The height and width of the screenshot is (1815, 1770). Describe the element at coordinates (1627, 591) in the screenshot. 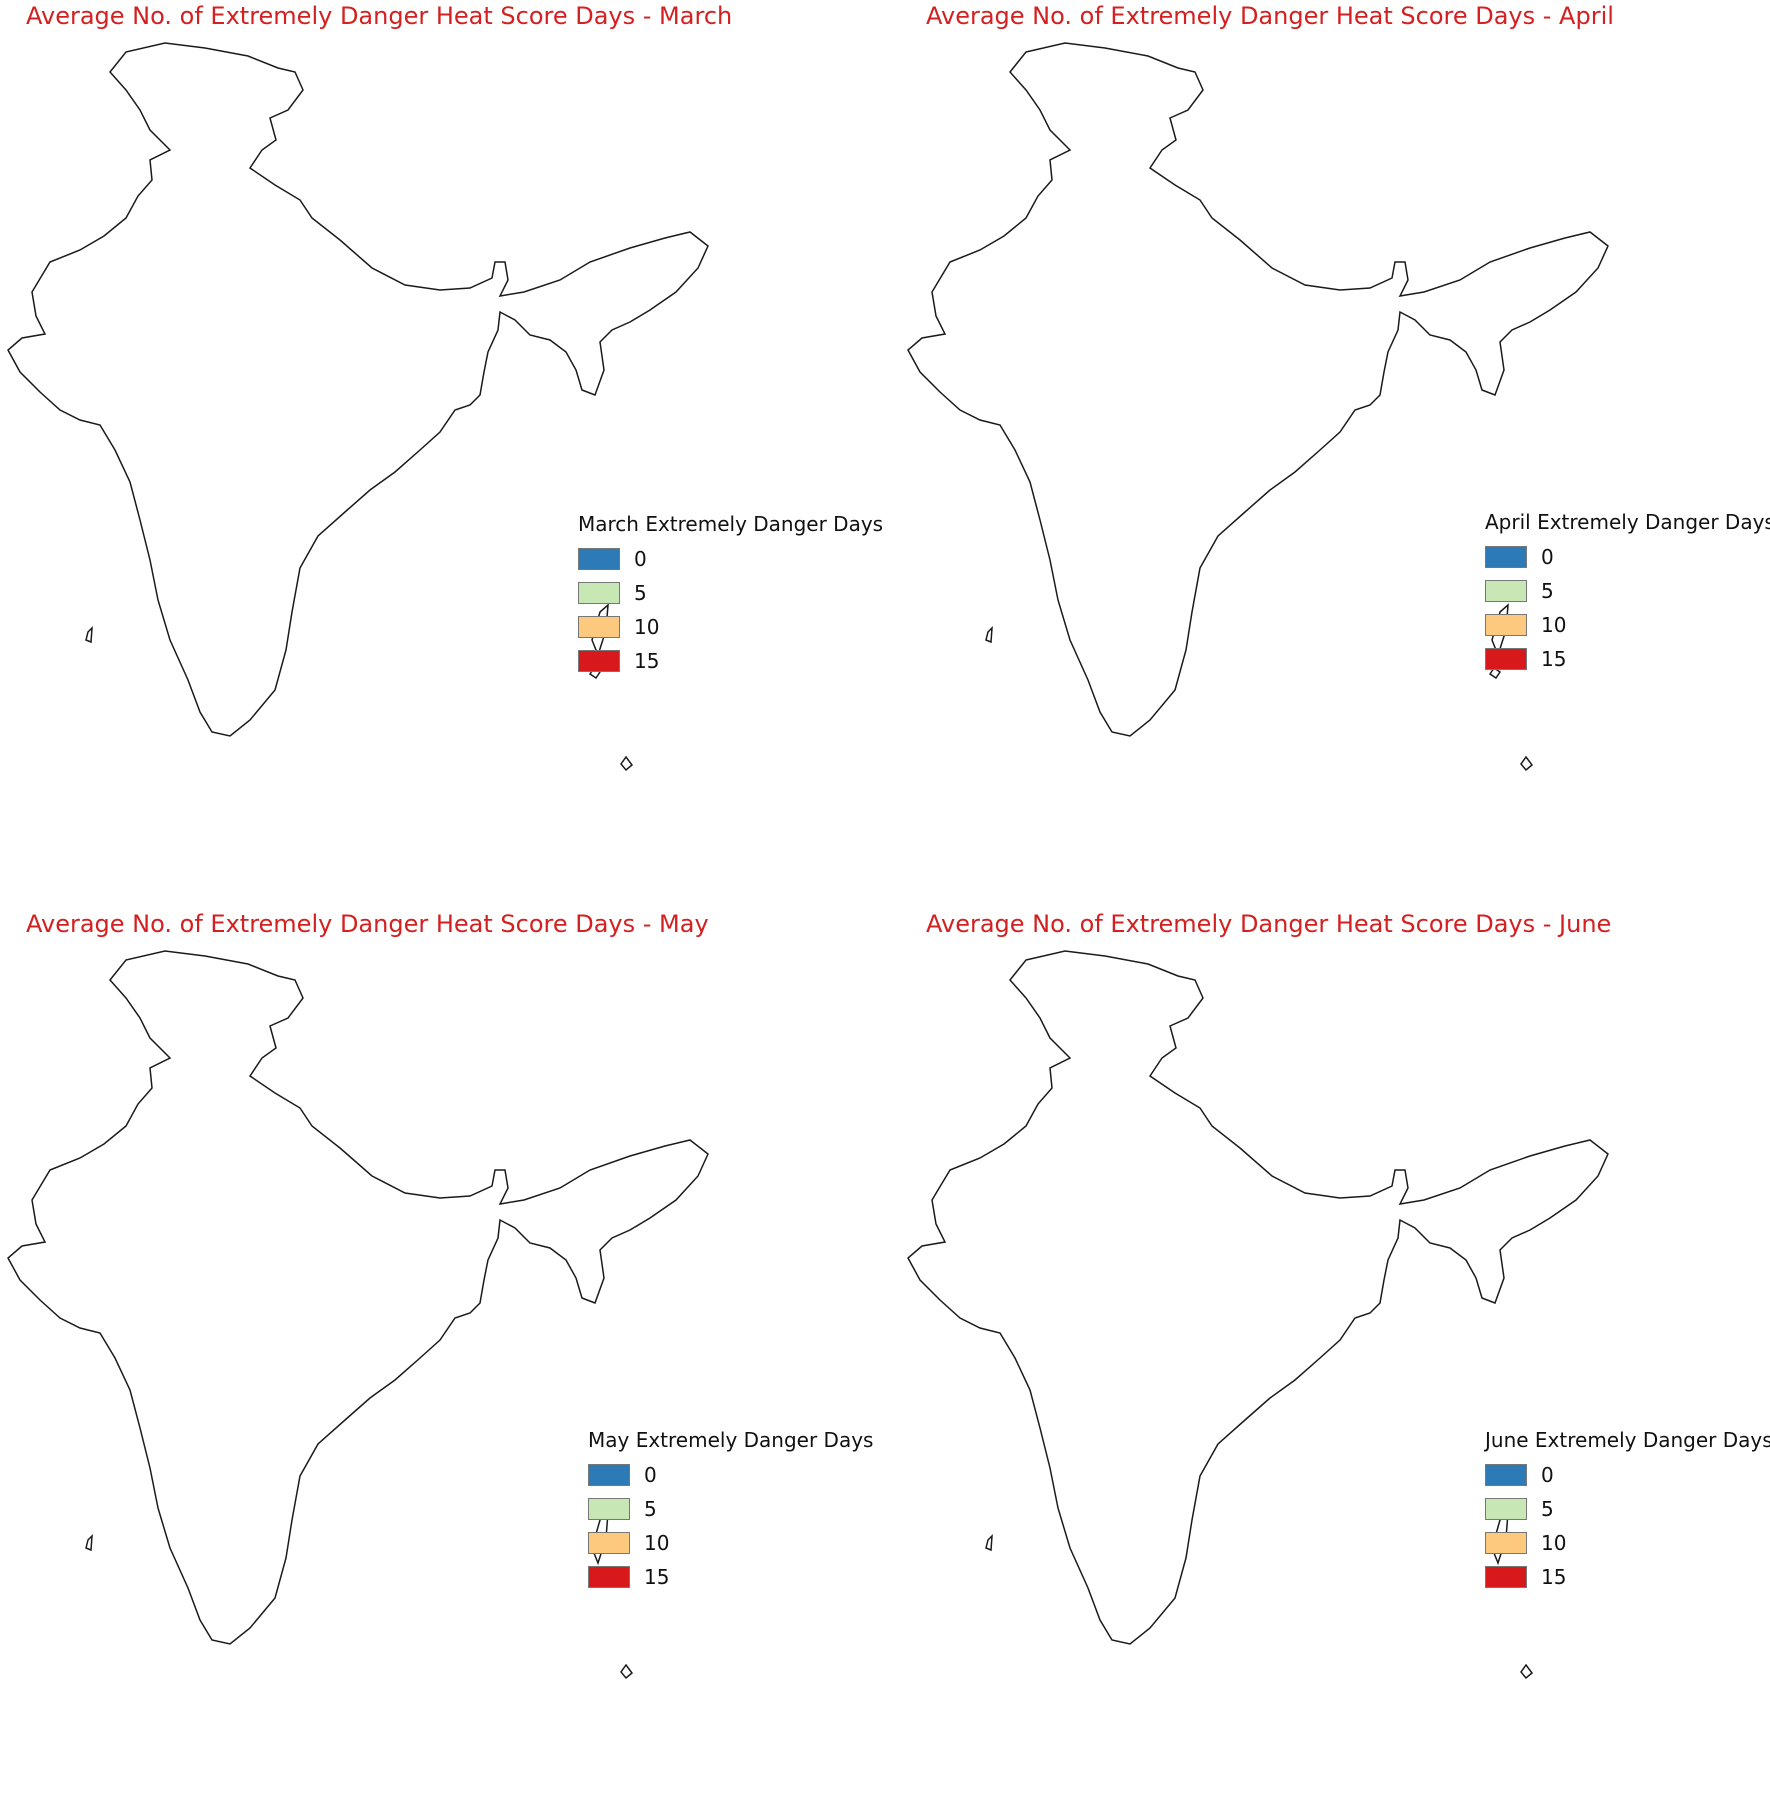

I see `legend-item: 5` at that location.